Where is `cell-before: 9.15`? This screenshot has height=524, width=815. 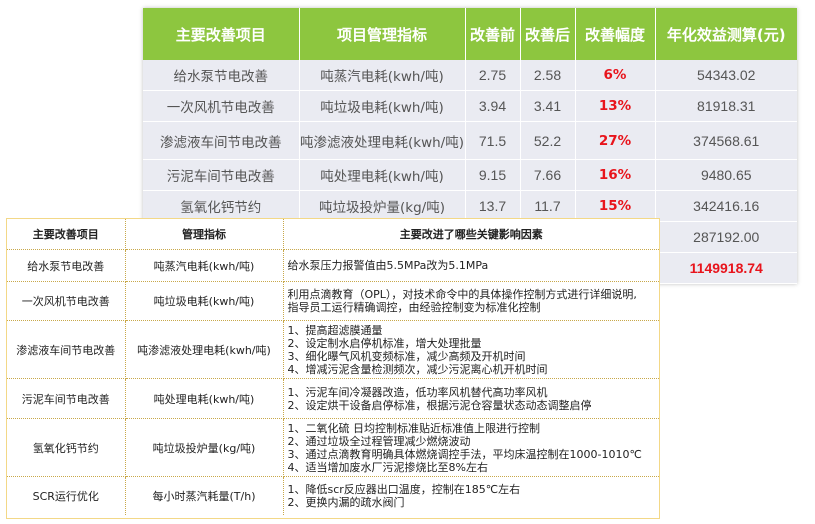
cell-before: 9.15 is located at coordinates (493, 175).